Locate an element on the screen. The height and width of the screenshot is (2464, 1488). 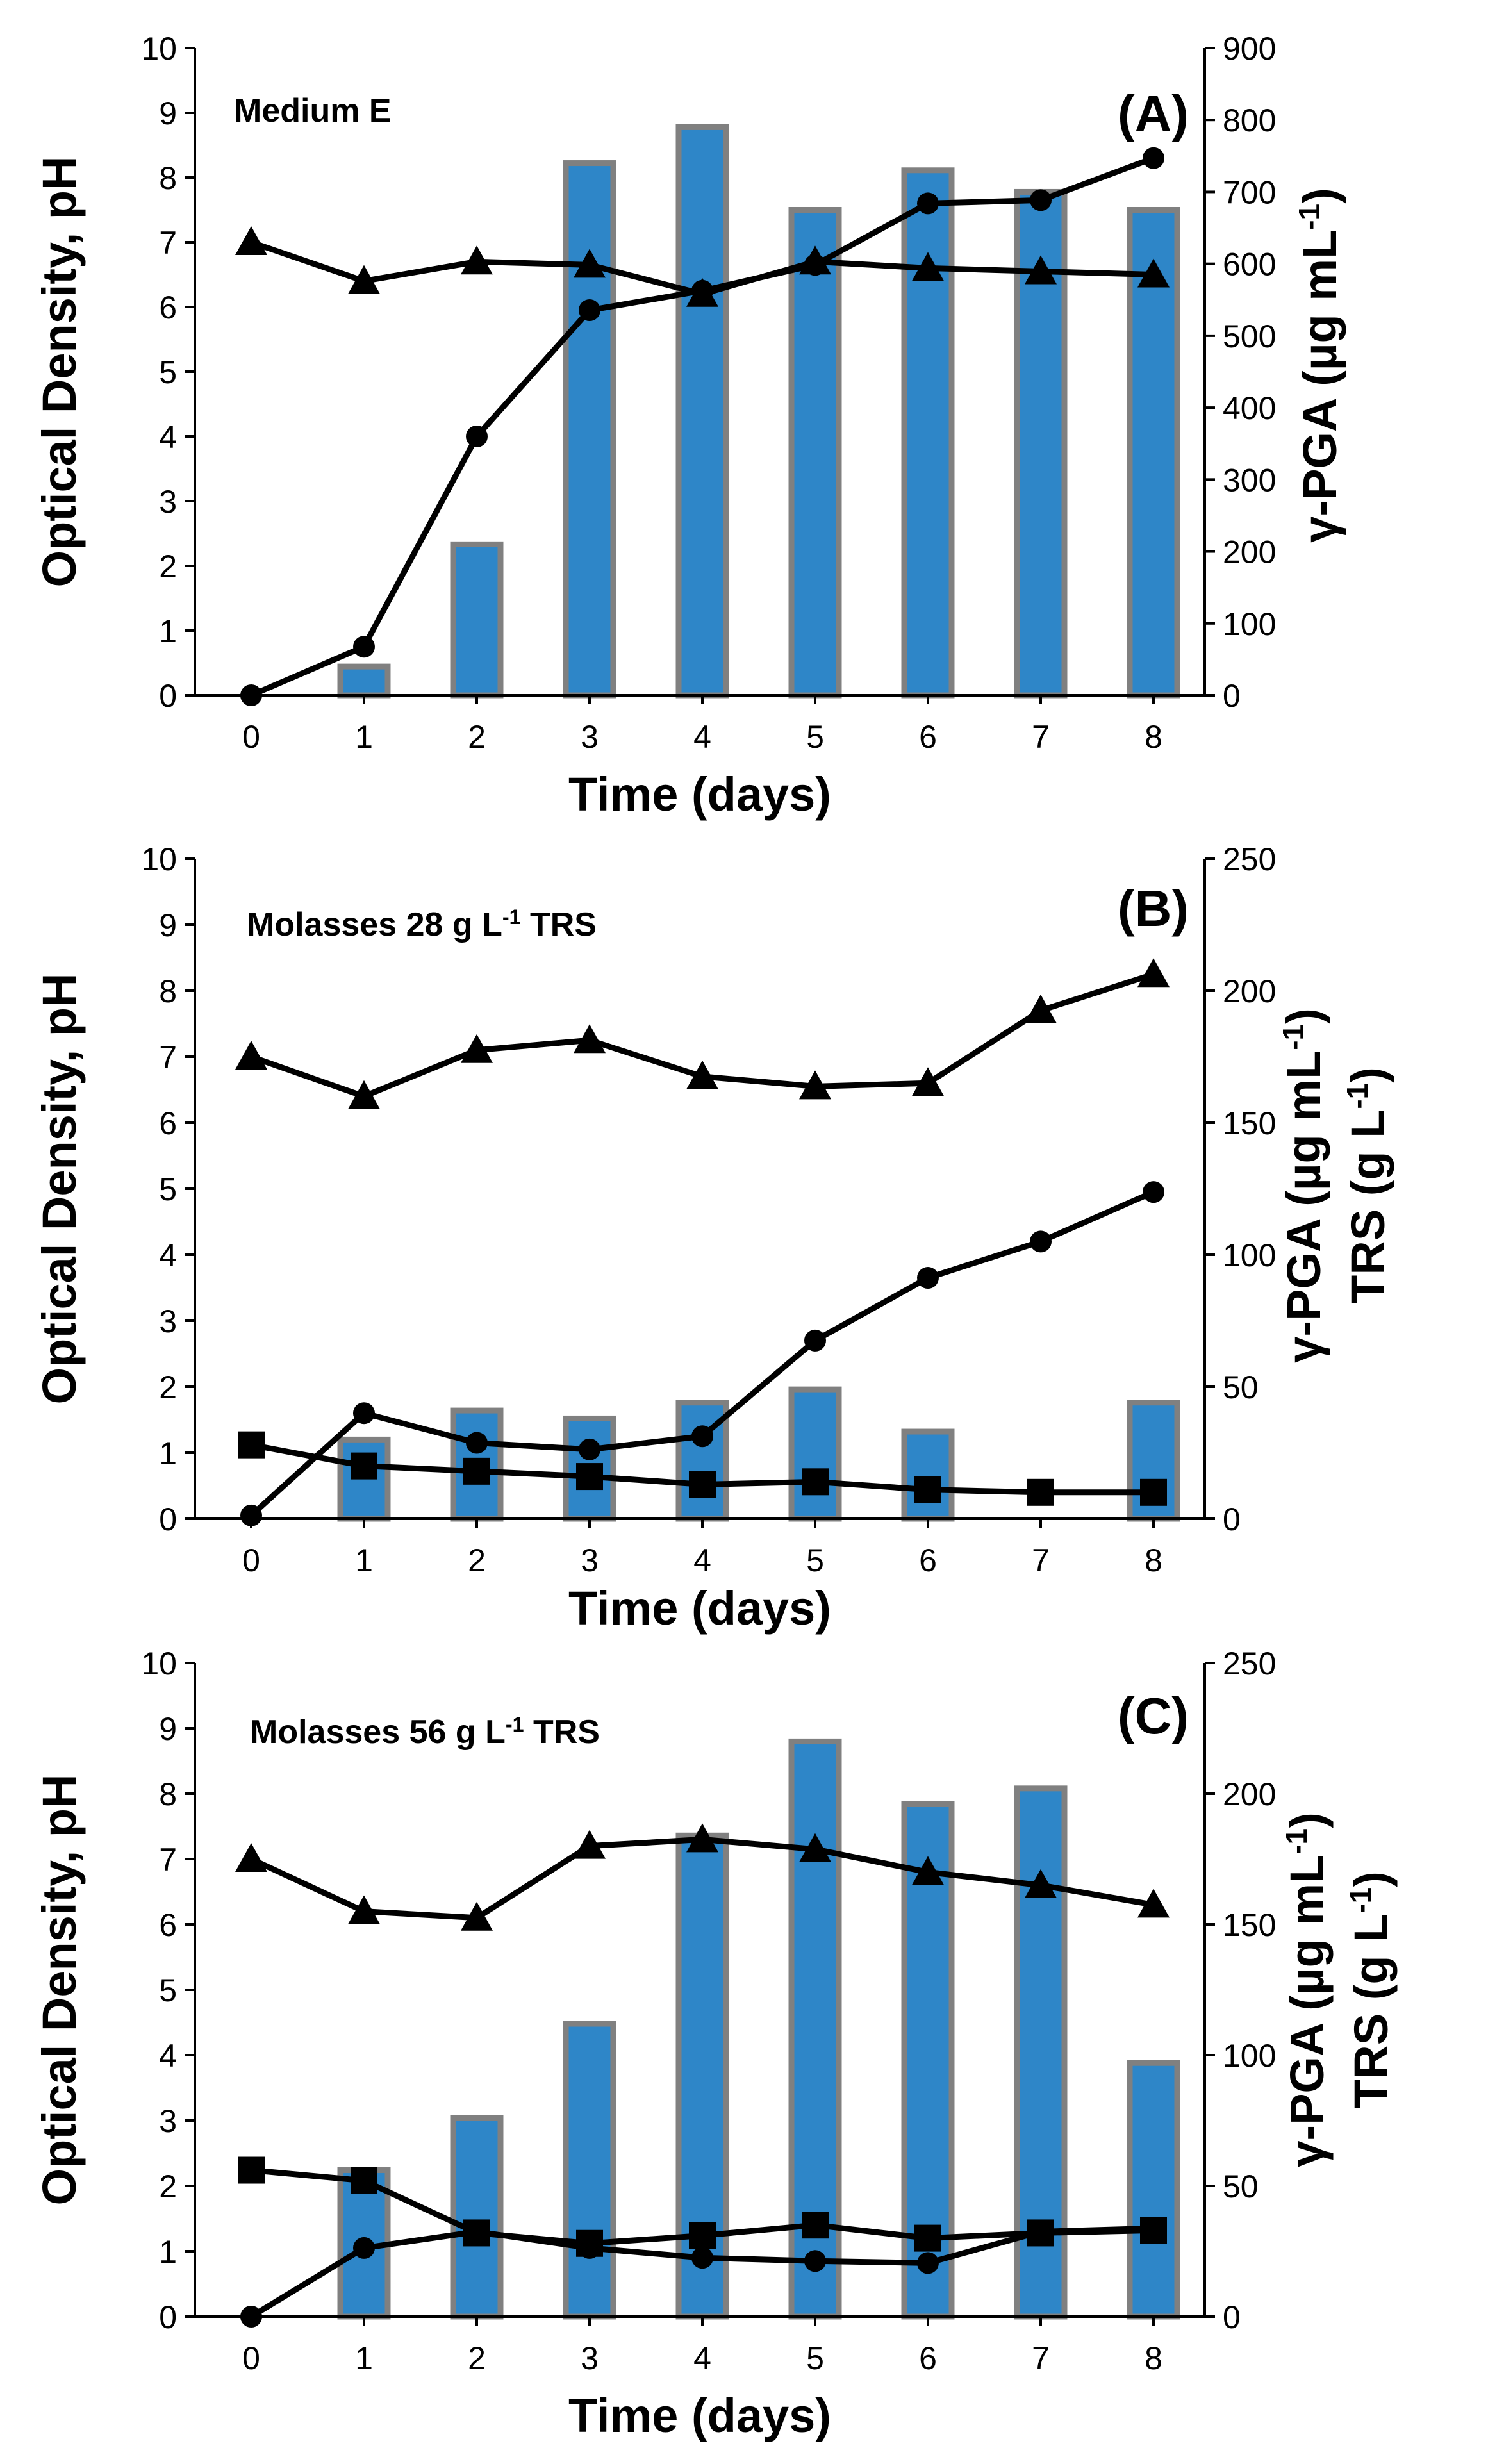
right-axis-title-1-superscript: -1 is located at coordinates (1296, 1841).